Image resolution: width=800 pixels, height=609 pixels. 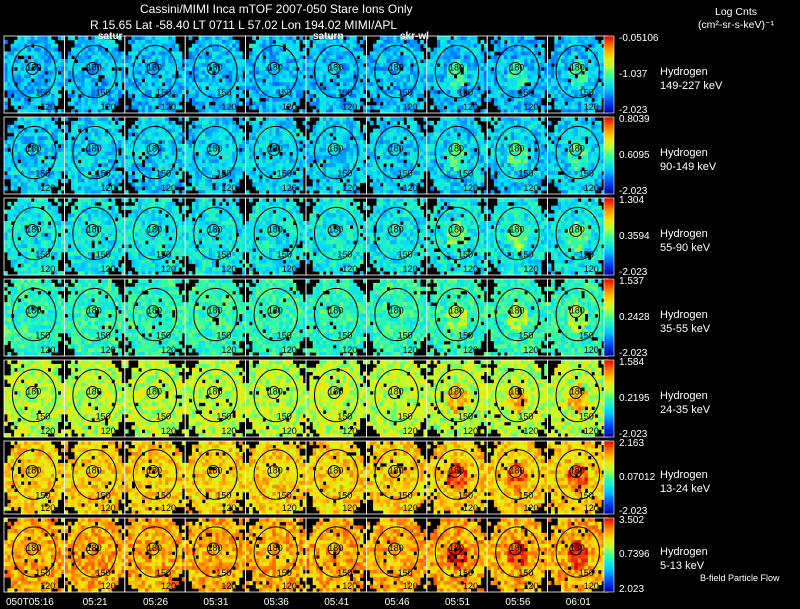 What do you see at coordinates (34, 75) in the screenshot?
I see `panel-r0-c0: 180150120` at bounding box center [34, 75].